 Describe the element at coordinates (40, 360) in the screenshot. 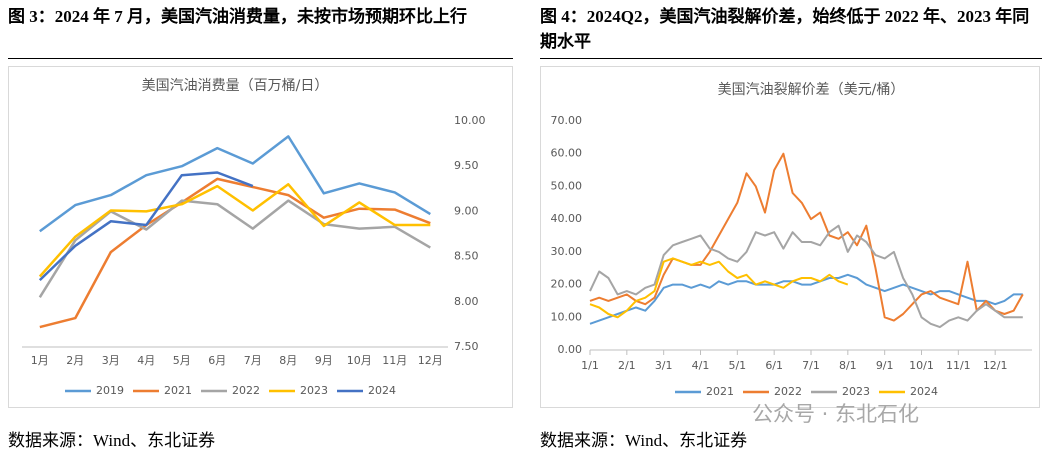

I see `x-tick-label: 1月` at that location.